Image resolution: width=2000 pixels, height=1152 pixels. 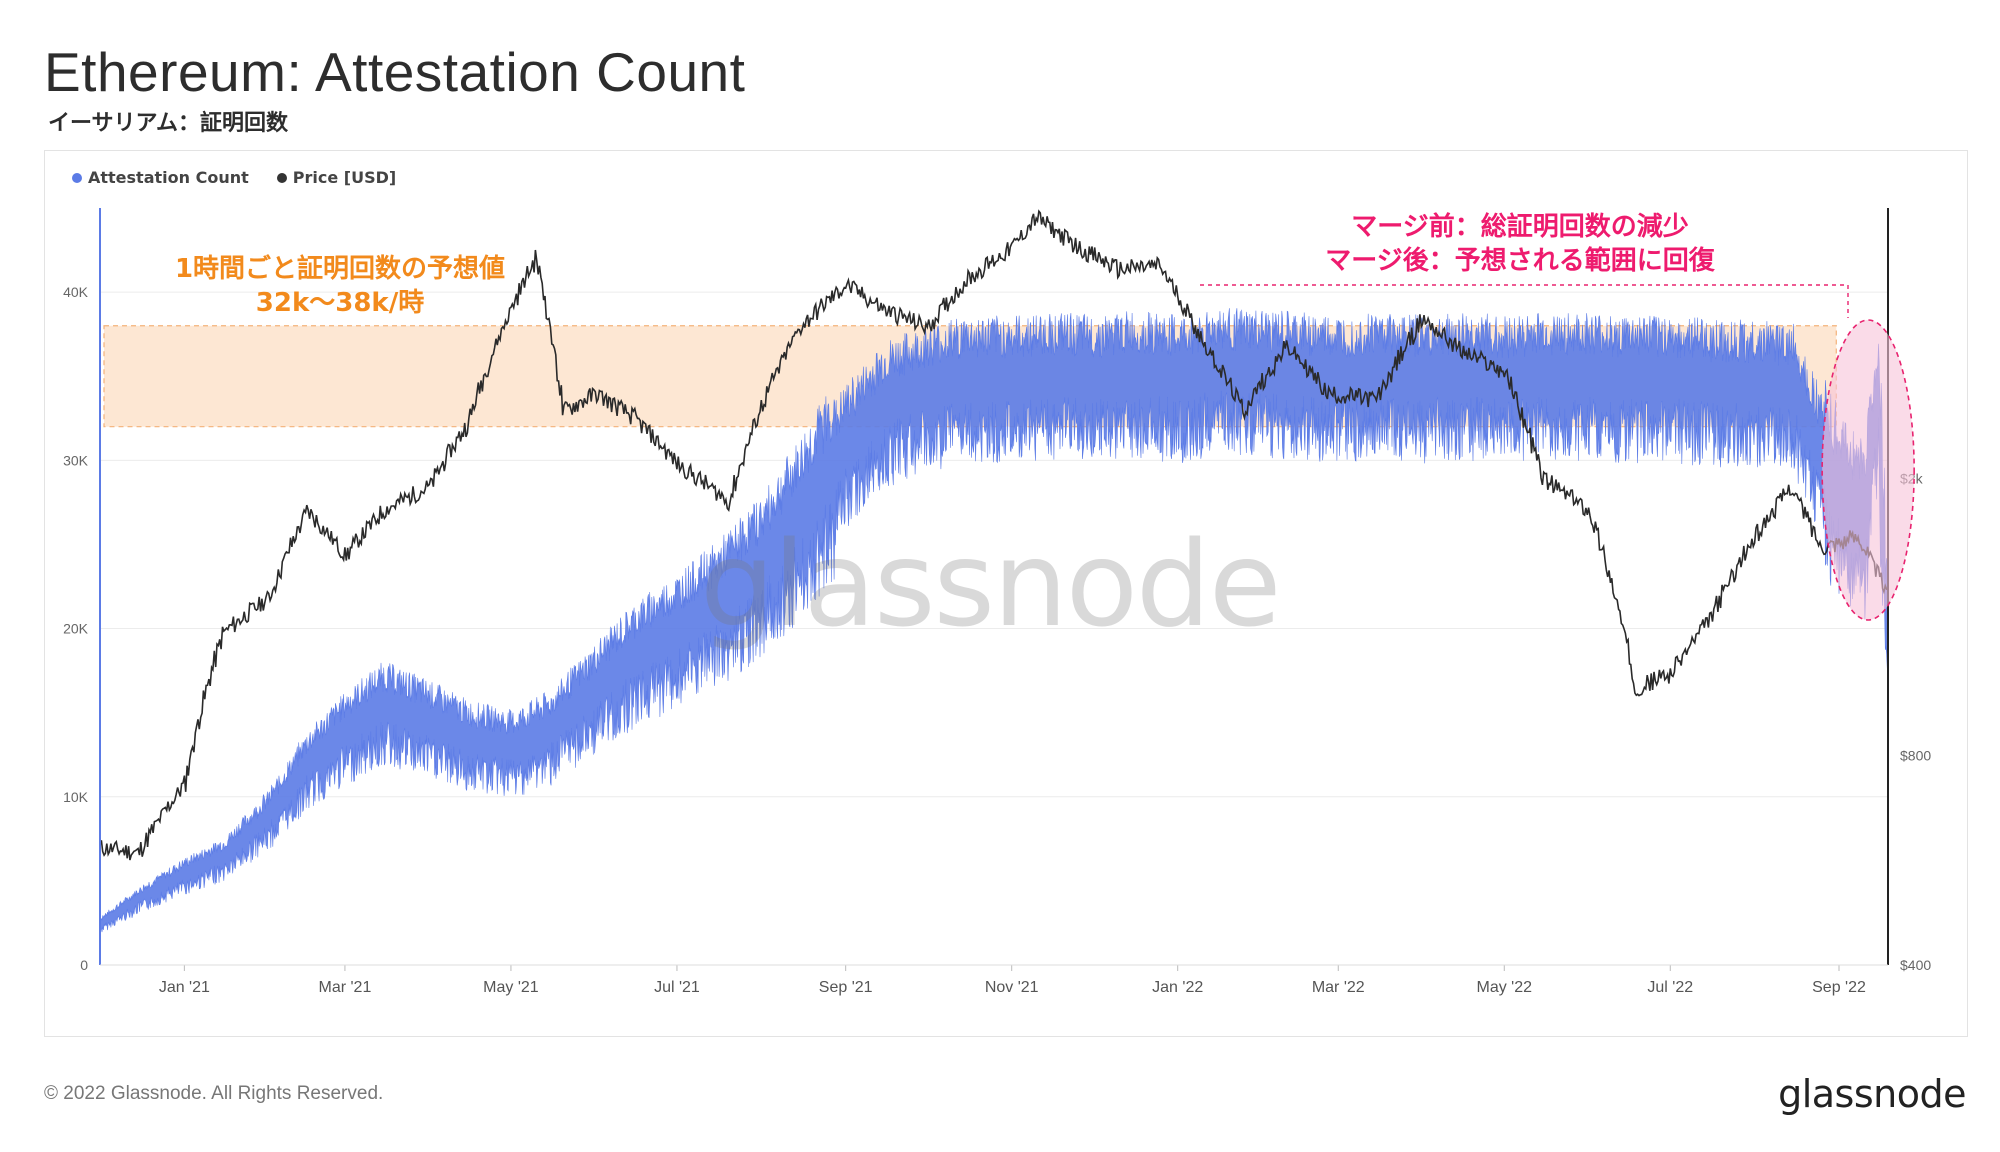 What do you see at coordinates (1505, 987) in the screenshot?
I see `x-tick-label: May '22` at bounding box center [1505, 987].